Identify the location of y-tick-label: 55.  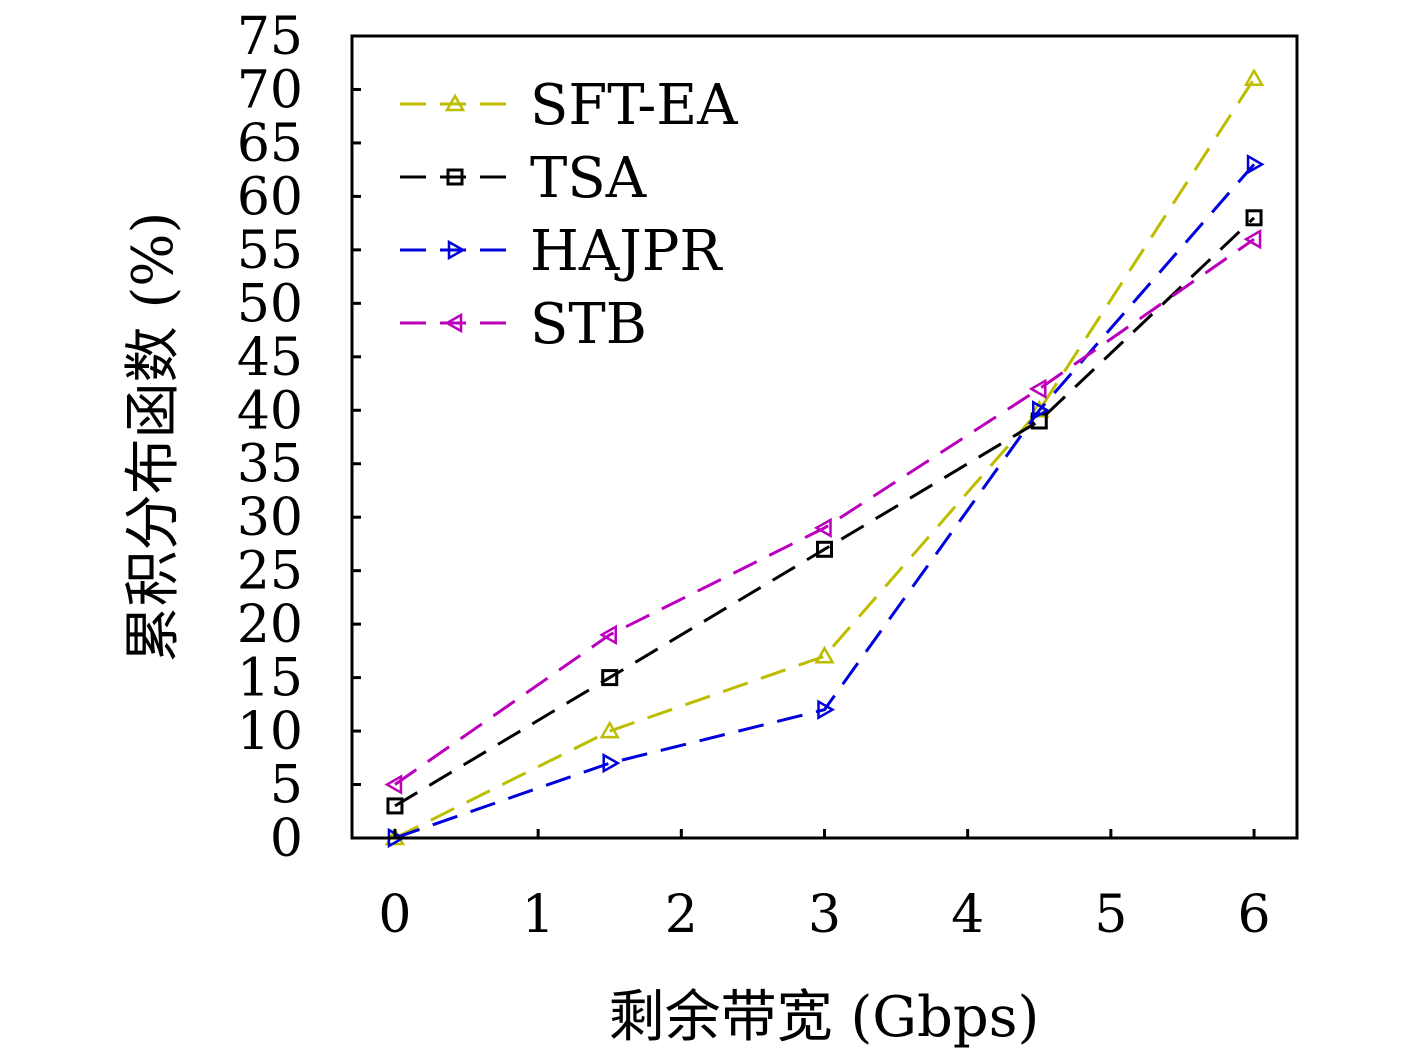
(270, 251).